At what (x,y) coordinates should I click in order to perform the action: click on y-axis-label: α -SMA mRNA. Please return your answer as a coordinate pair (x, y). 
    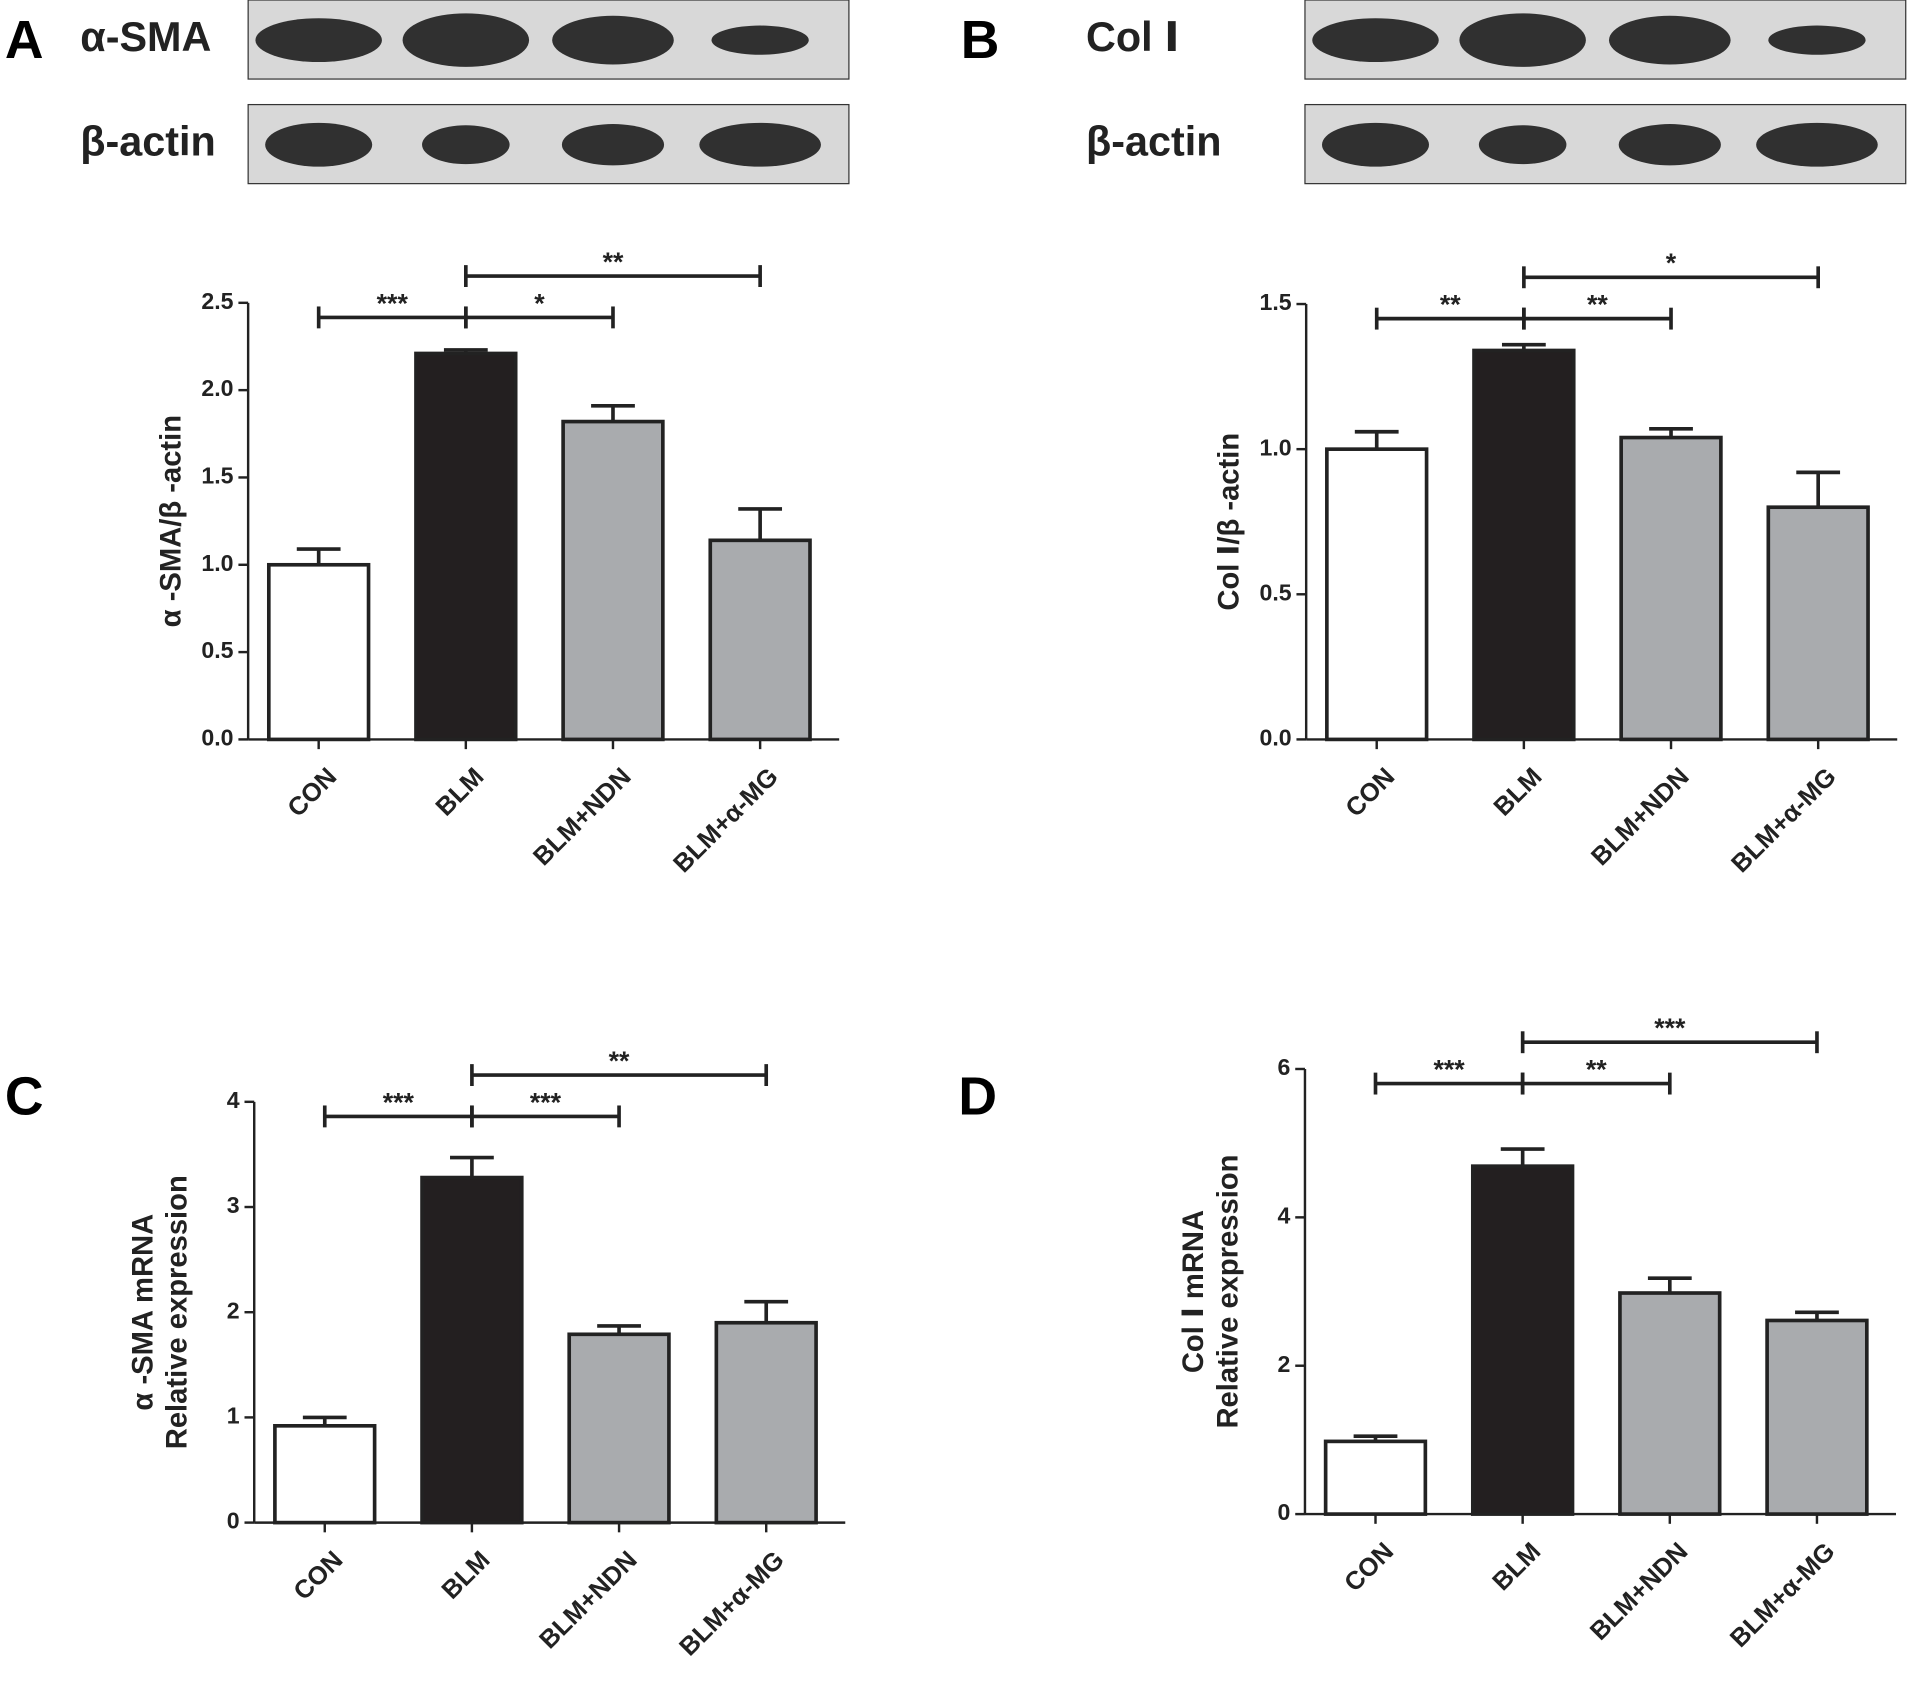
    Looking at the image, I should click on (143, 1312).